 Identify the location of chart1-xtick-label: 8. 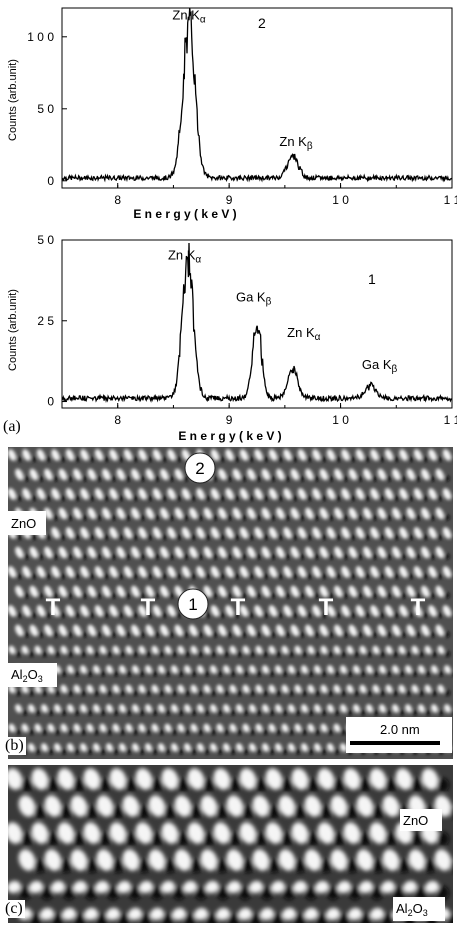
(117, 420).